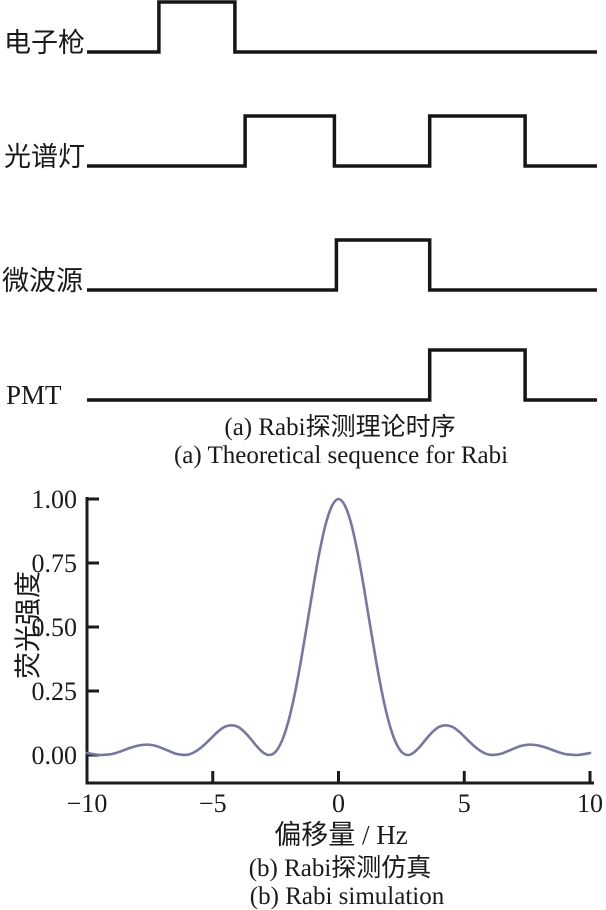 The image size is (606, 910). What do you see at coordinates (87, 803) in the screenshot?
I see `x-tick-label: −10` at bounding box center [87, 803].